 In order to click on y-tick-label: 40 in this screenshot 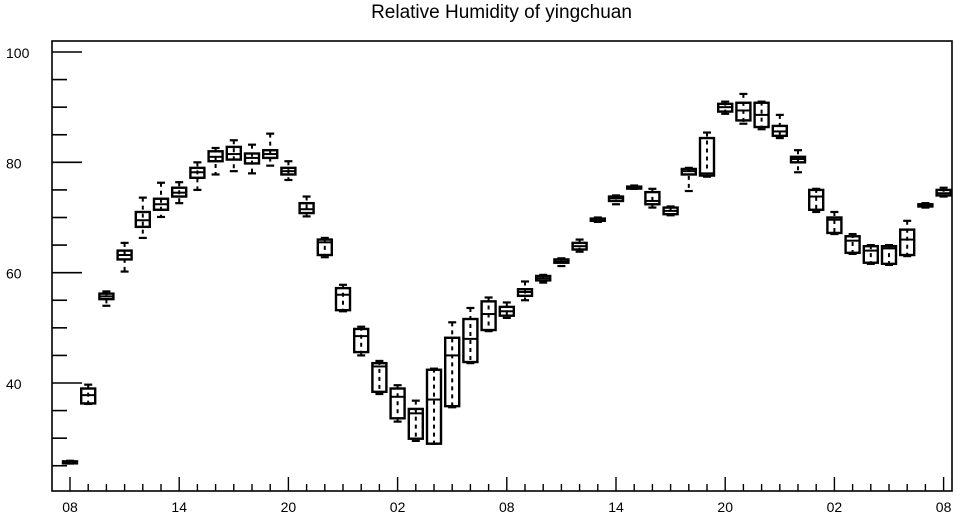, I will do `click(14, 384)`.